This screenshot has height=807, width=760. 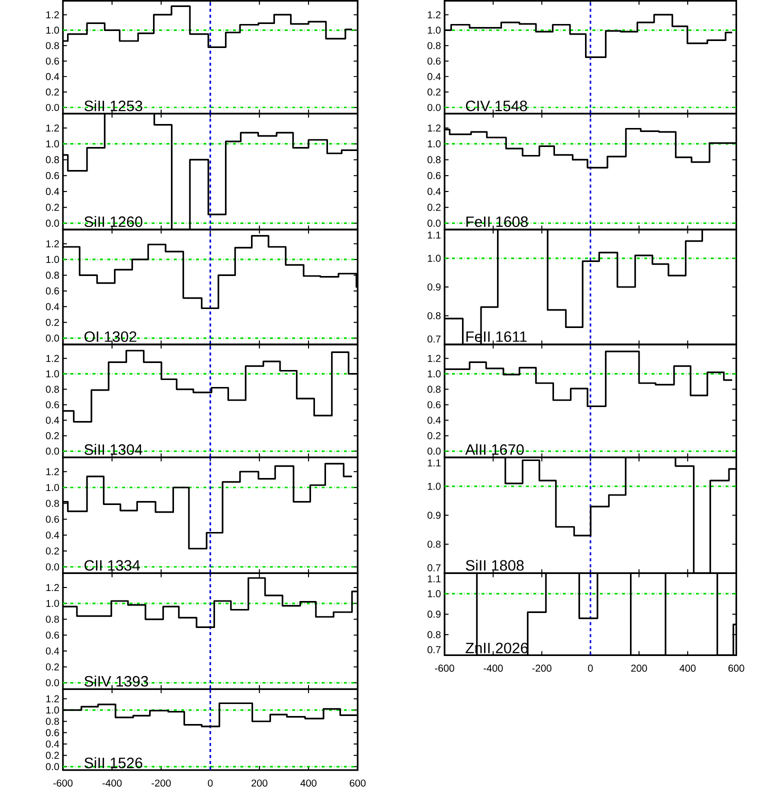 I want to click on annotation: SiII 1260, so click(x=113, y=222).